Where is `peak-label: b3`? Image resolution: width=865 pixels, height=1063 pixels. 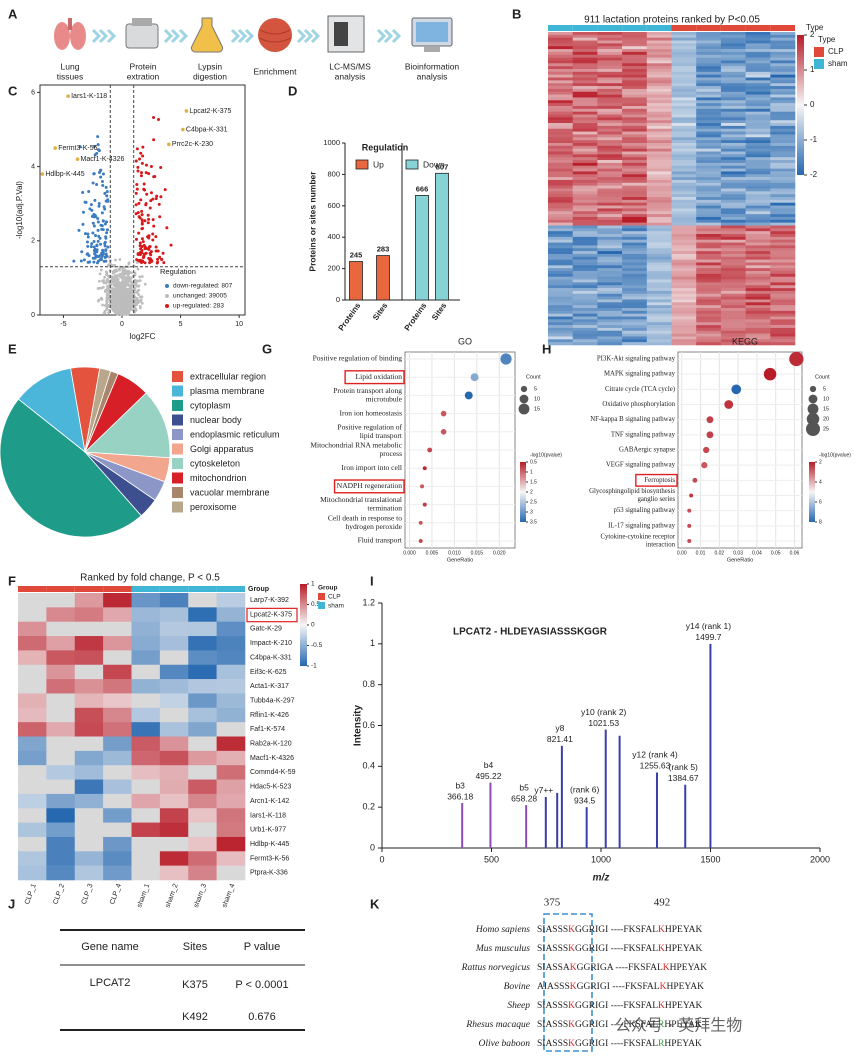 peak-label: b3 is located at coordinates (460, 785).